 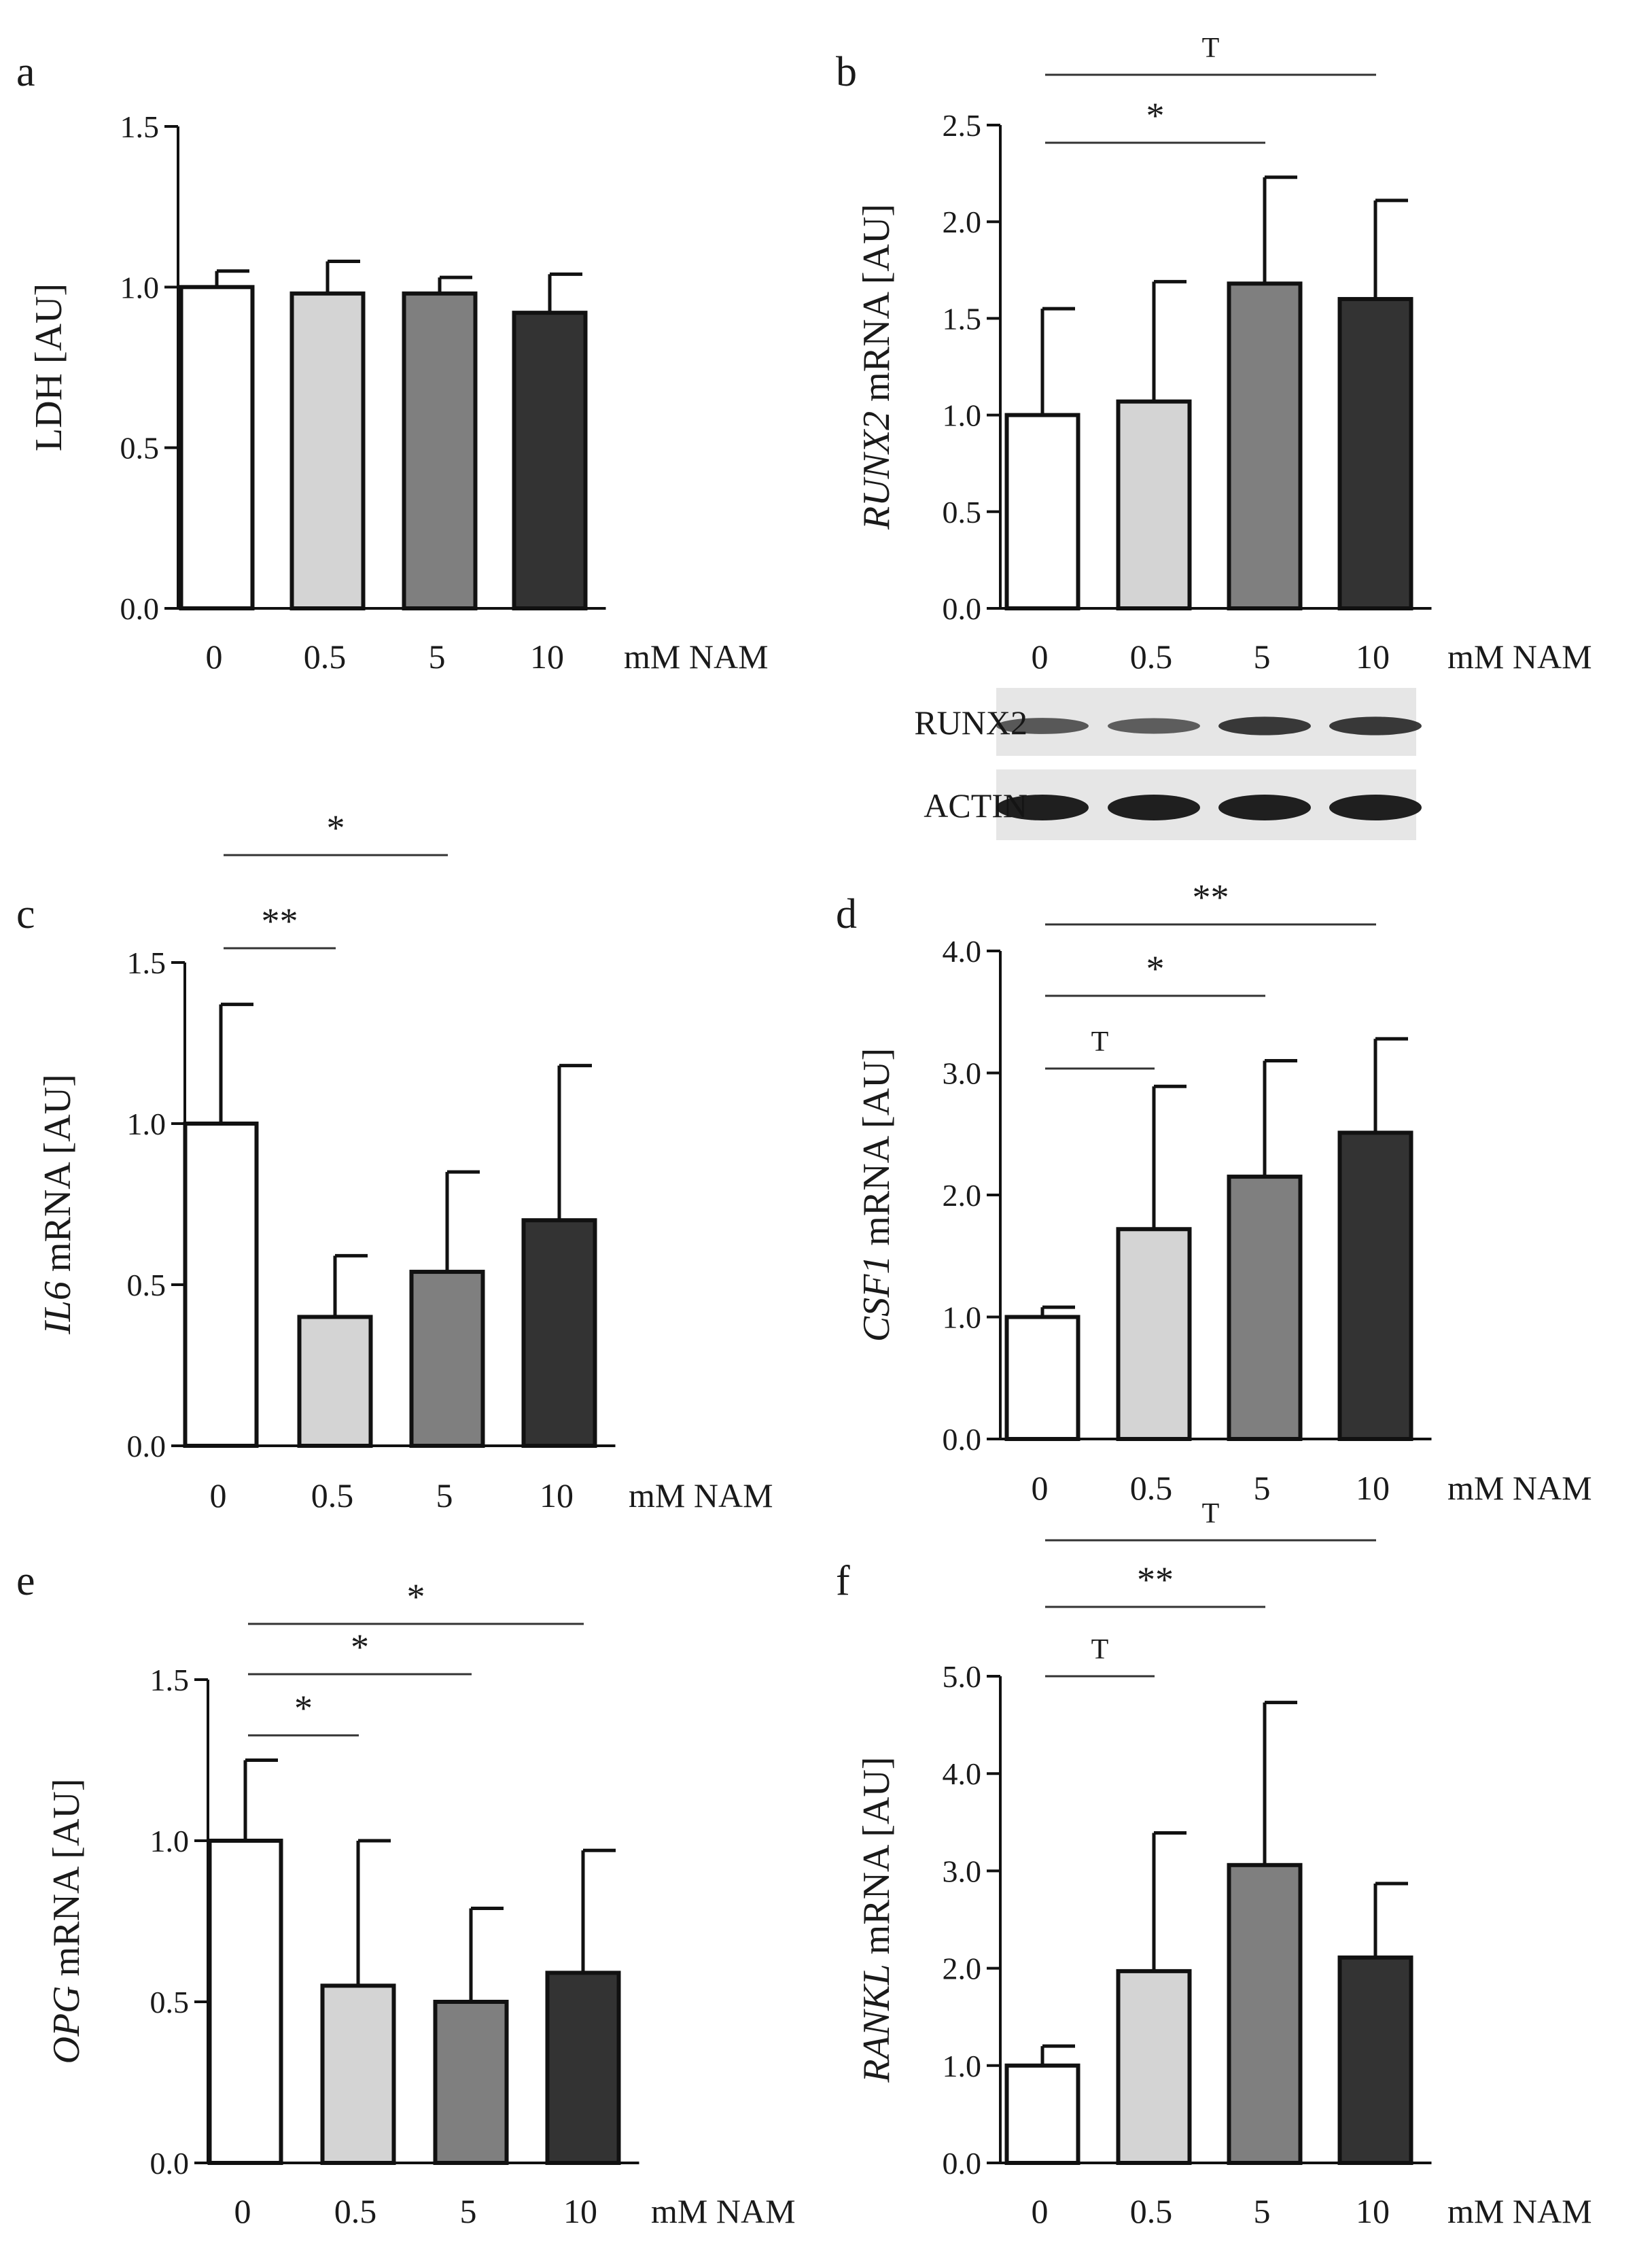 I want to click on y-axis-label-unit-b: mRNA [AU], so click(x=877, y=307).